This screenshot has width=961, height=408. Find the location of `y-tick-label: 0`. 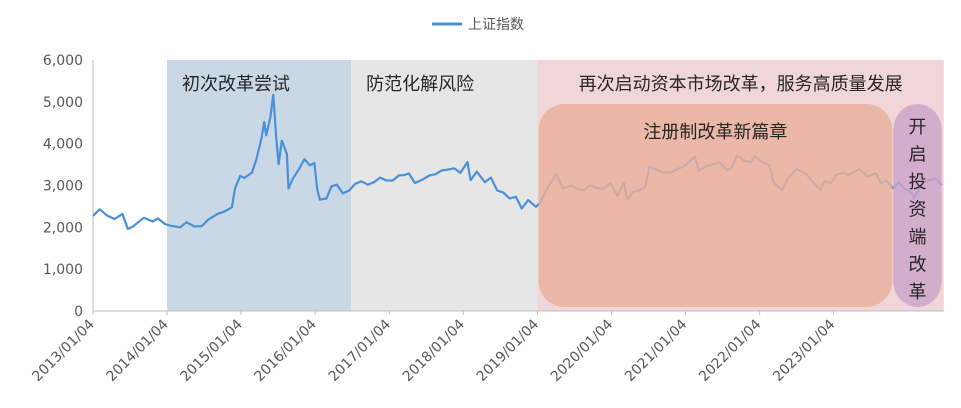

y-tick-label: 0 is located at coordinates (78, 312).